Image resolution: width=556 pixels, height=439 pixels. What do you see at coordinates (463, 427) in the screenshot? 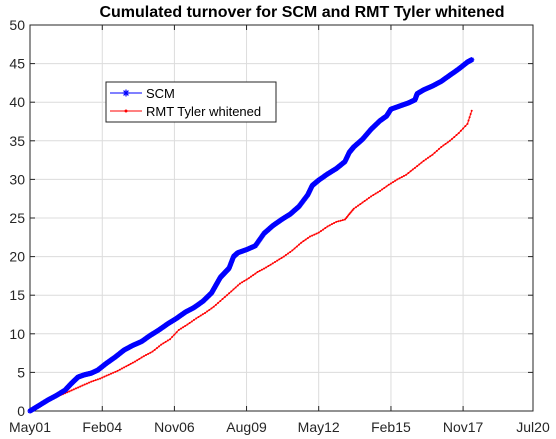
I see `x-tick-label: Nov17` at bounding box center [463, 427].